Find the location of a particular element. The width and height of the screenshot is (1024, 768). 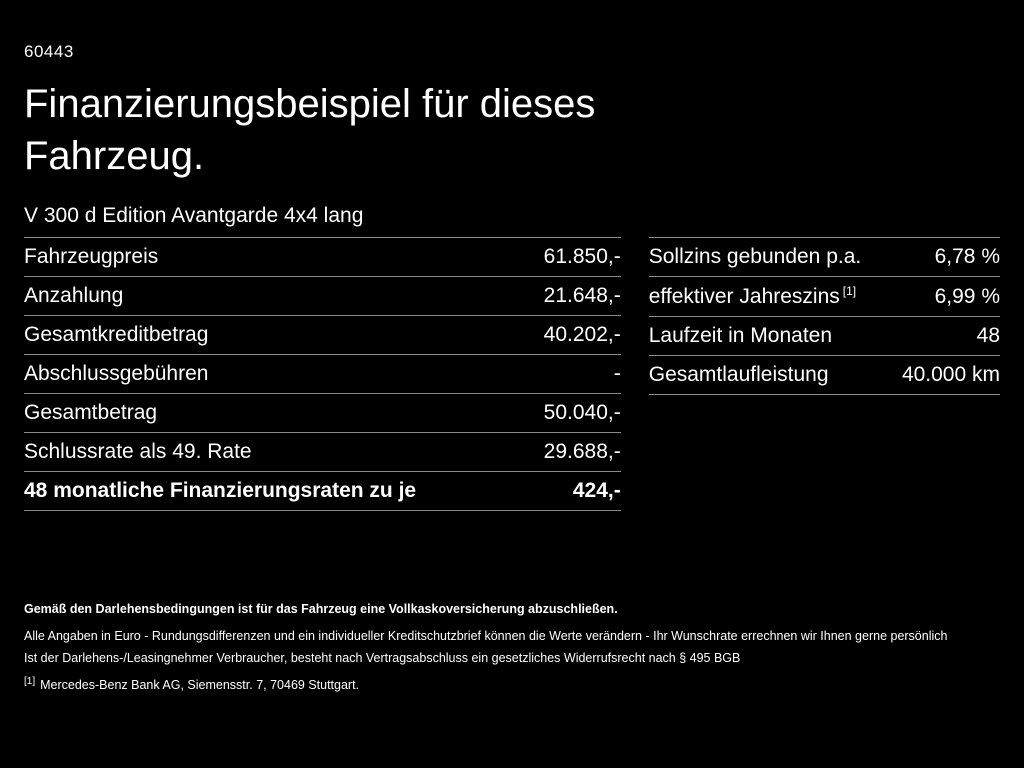

row-label: Gesamtlaufleistung is located at coordinates (738, 374).